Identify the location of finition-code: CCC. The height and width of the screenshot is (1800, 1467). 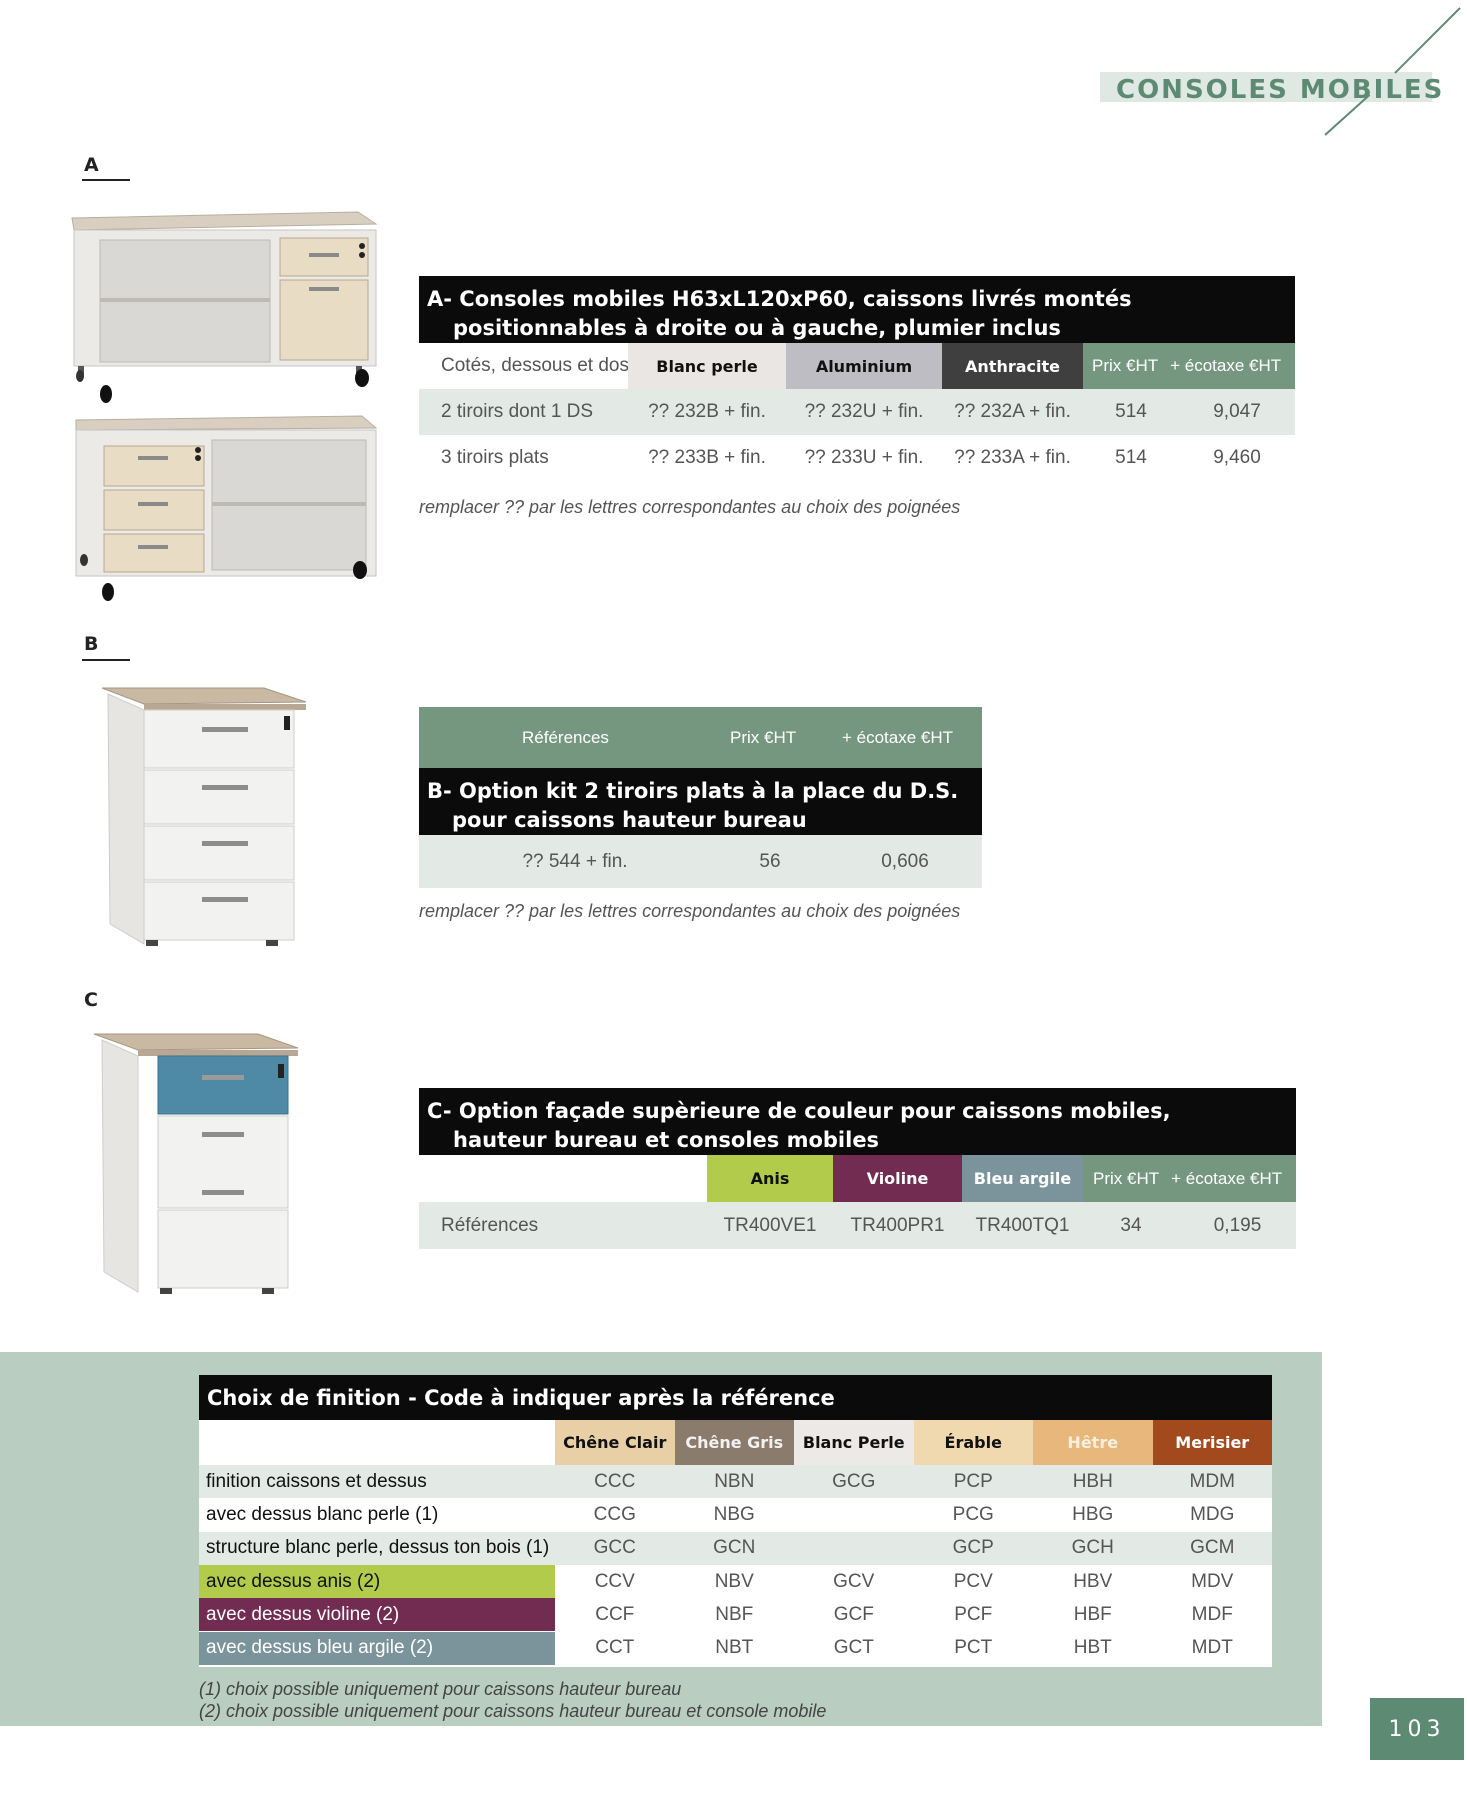
(615, 1481).